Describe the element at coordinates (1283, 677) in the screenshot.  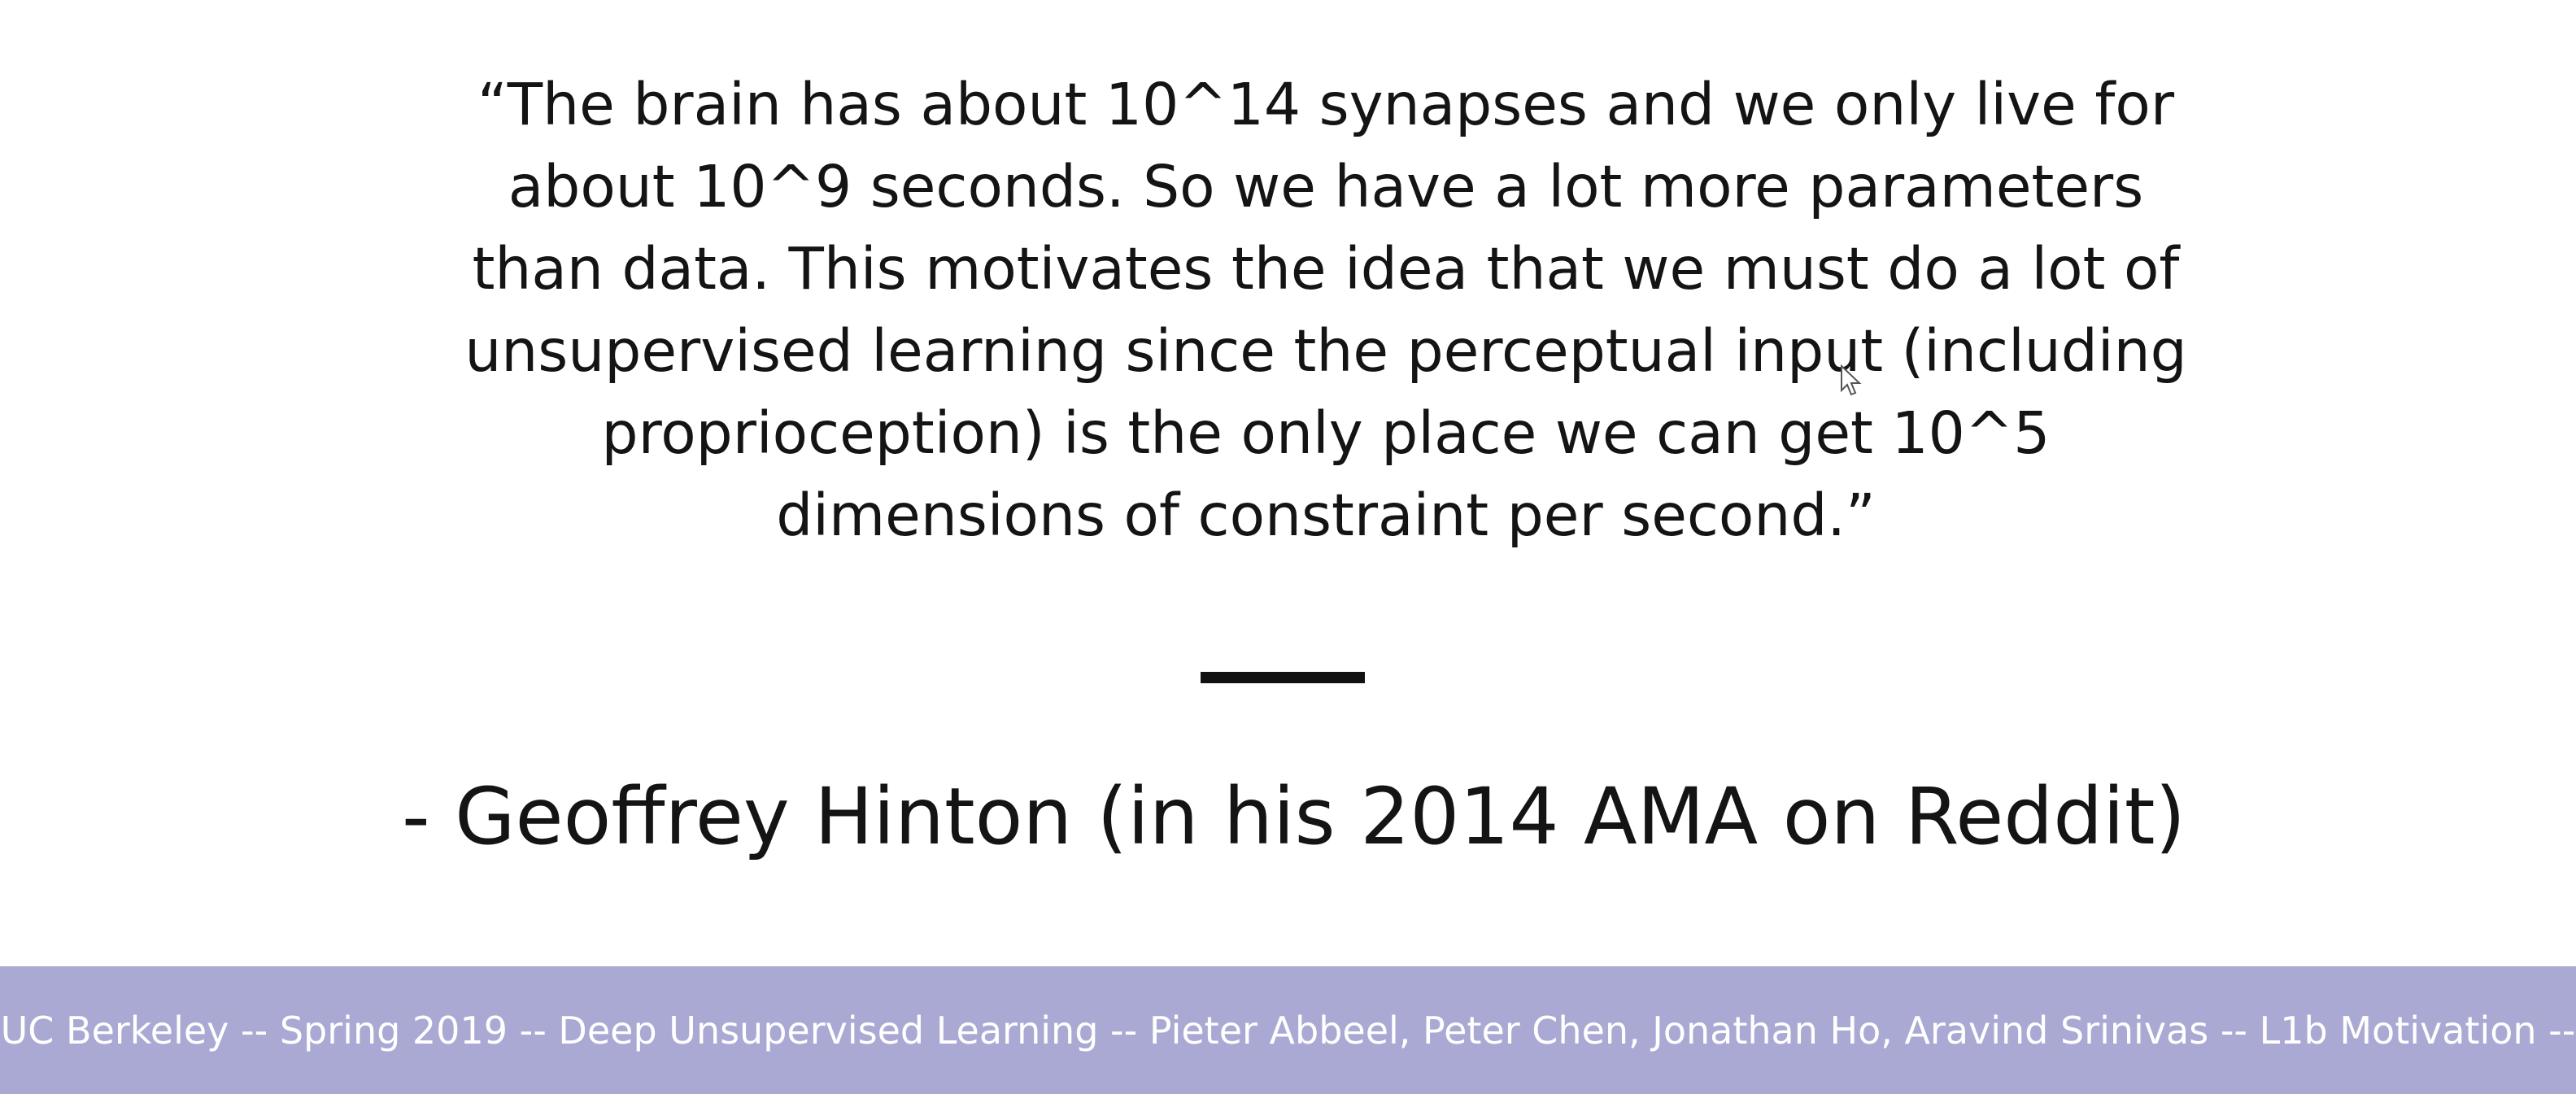
I see `divider-line` at that location.